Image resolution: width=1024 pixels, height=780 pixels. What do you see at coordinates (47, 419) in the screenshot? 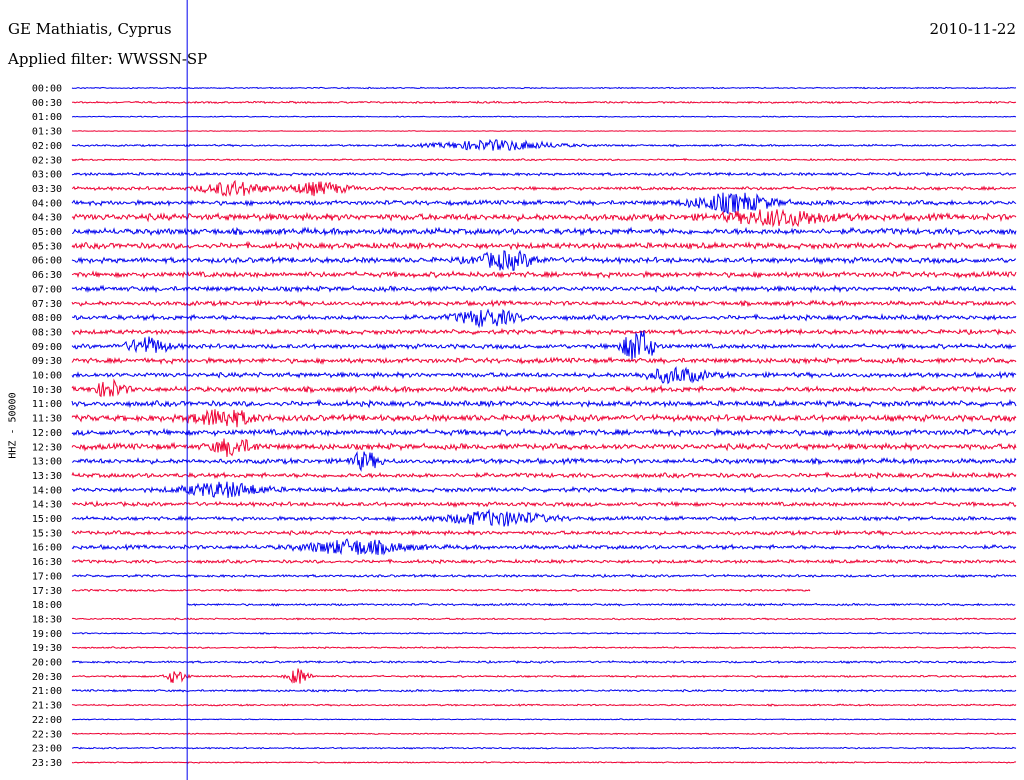
I see `time-label-1130: 11:30` at bounding box center [47, 419].